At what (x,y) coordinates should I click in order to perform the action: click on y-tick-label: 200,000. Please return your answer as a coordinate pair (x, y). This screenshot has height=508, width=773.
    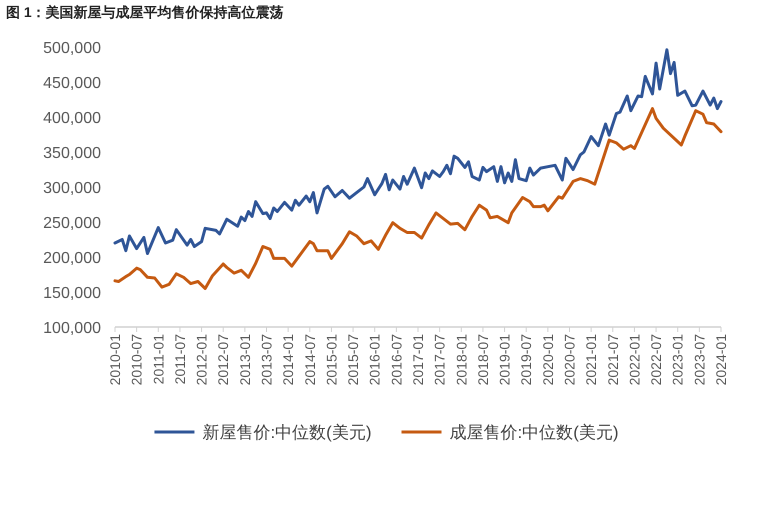
    Looking at the image, I should click on (72, 258).